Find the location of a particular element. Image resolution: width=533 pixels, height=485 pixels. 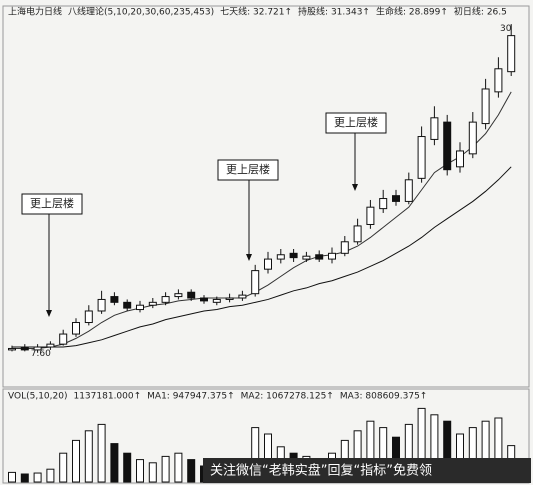

volume-header-text: MA3: 808609.375↑ is located at coordinates (383, 397).